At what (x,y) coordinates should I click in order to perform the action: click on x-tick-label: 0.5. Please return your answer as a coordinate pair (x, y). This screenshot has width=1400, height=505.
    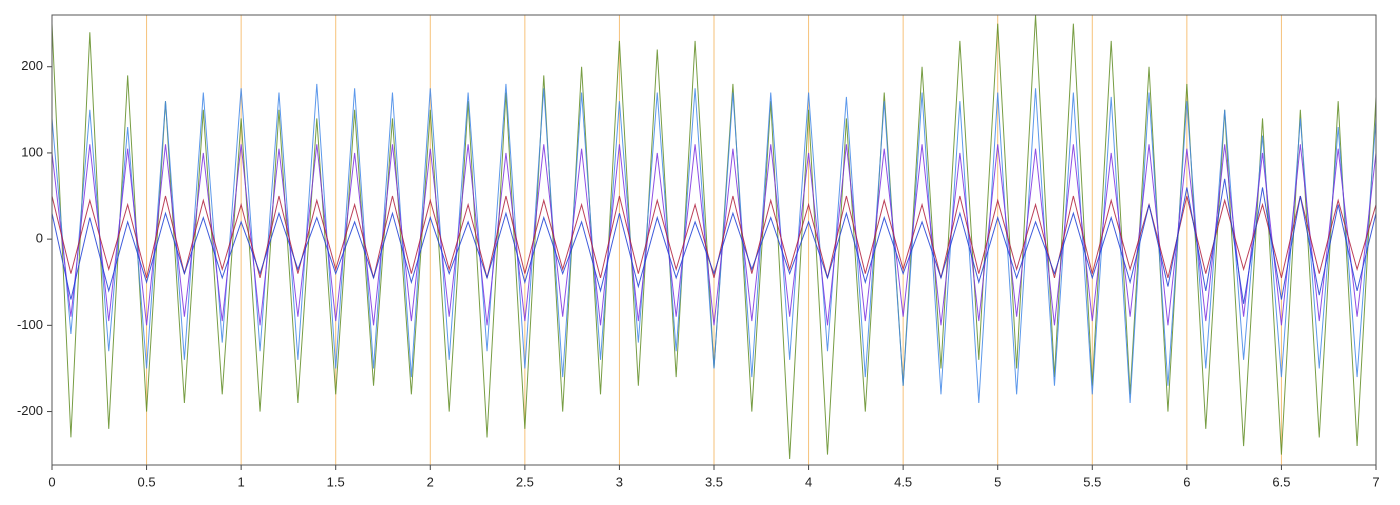
    Looking at the image, I should click on (147, 481).